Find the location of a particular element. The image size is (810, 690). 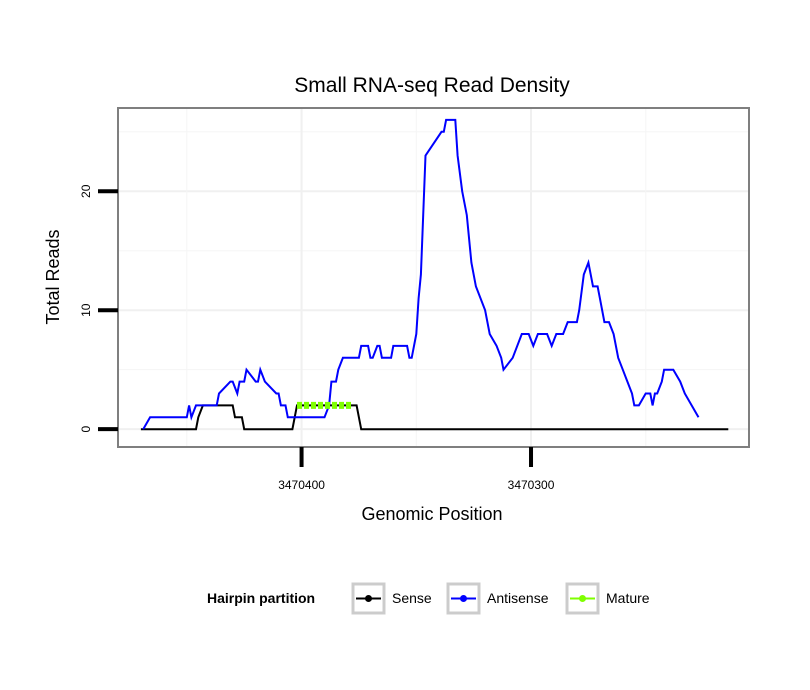

x-tick-label: 3470400 is located at coordinates (301, 485).